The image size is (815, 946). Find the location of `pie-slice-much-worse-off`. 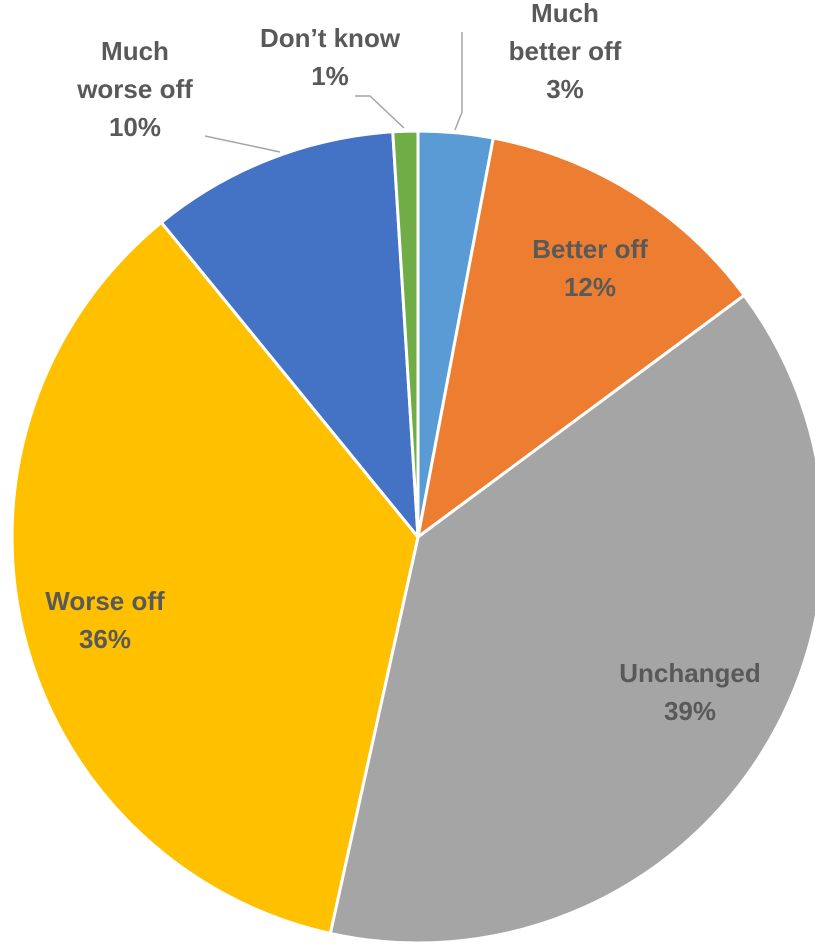

pie-slice-much-worse-off is located at coordinates (289, 334).